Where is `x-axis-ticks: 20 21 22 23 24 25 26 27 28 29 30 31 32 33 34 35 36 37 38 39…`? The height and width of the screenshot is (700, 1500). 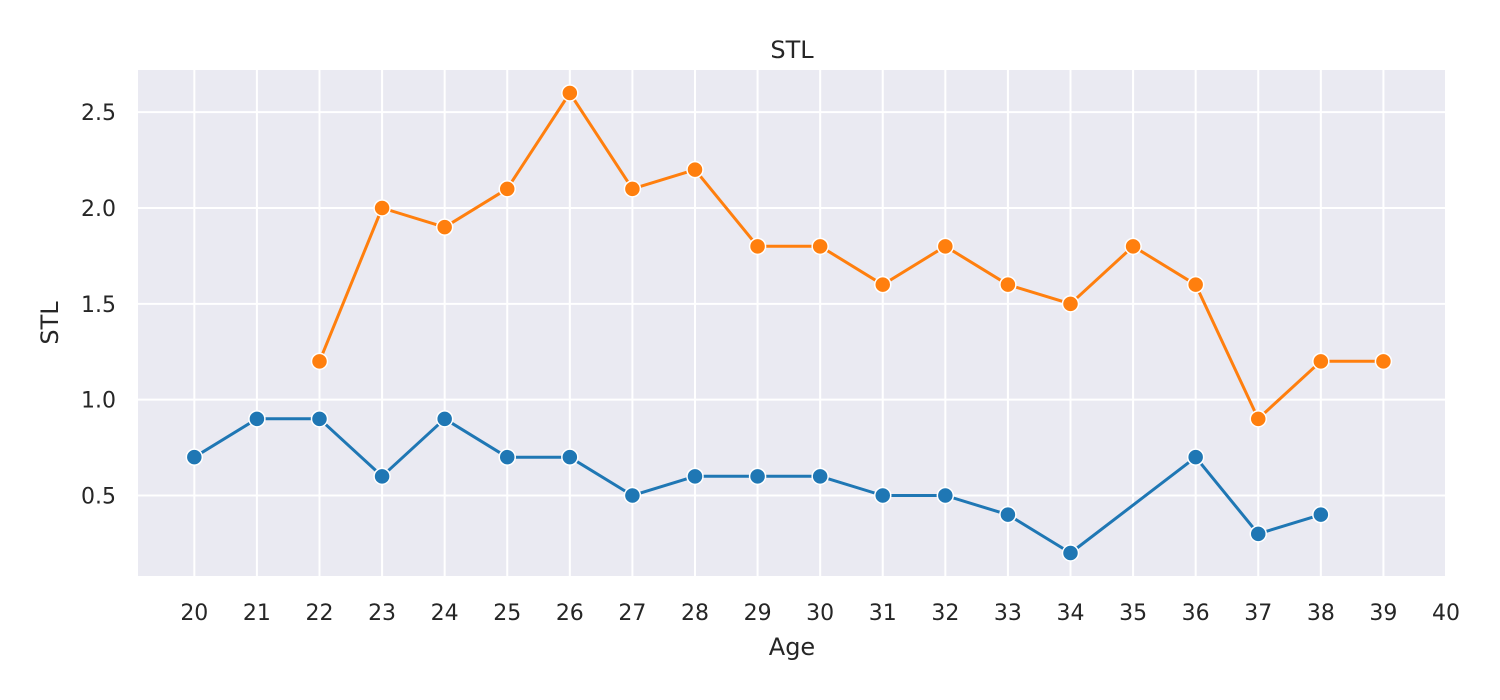 x-axis-ticks: 20 21 22 23 24 25 26 27 28 29 30 31 32 33 34 35 36 37 38 39… is located at coordinates (820, 613).